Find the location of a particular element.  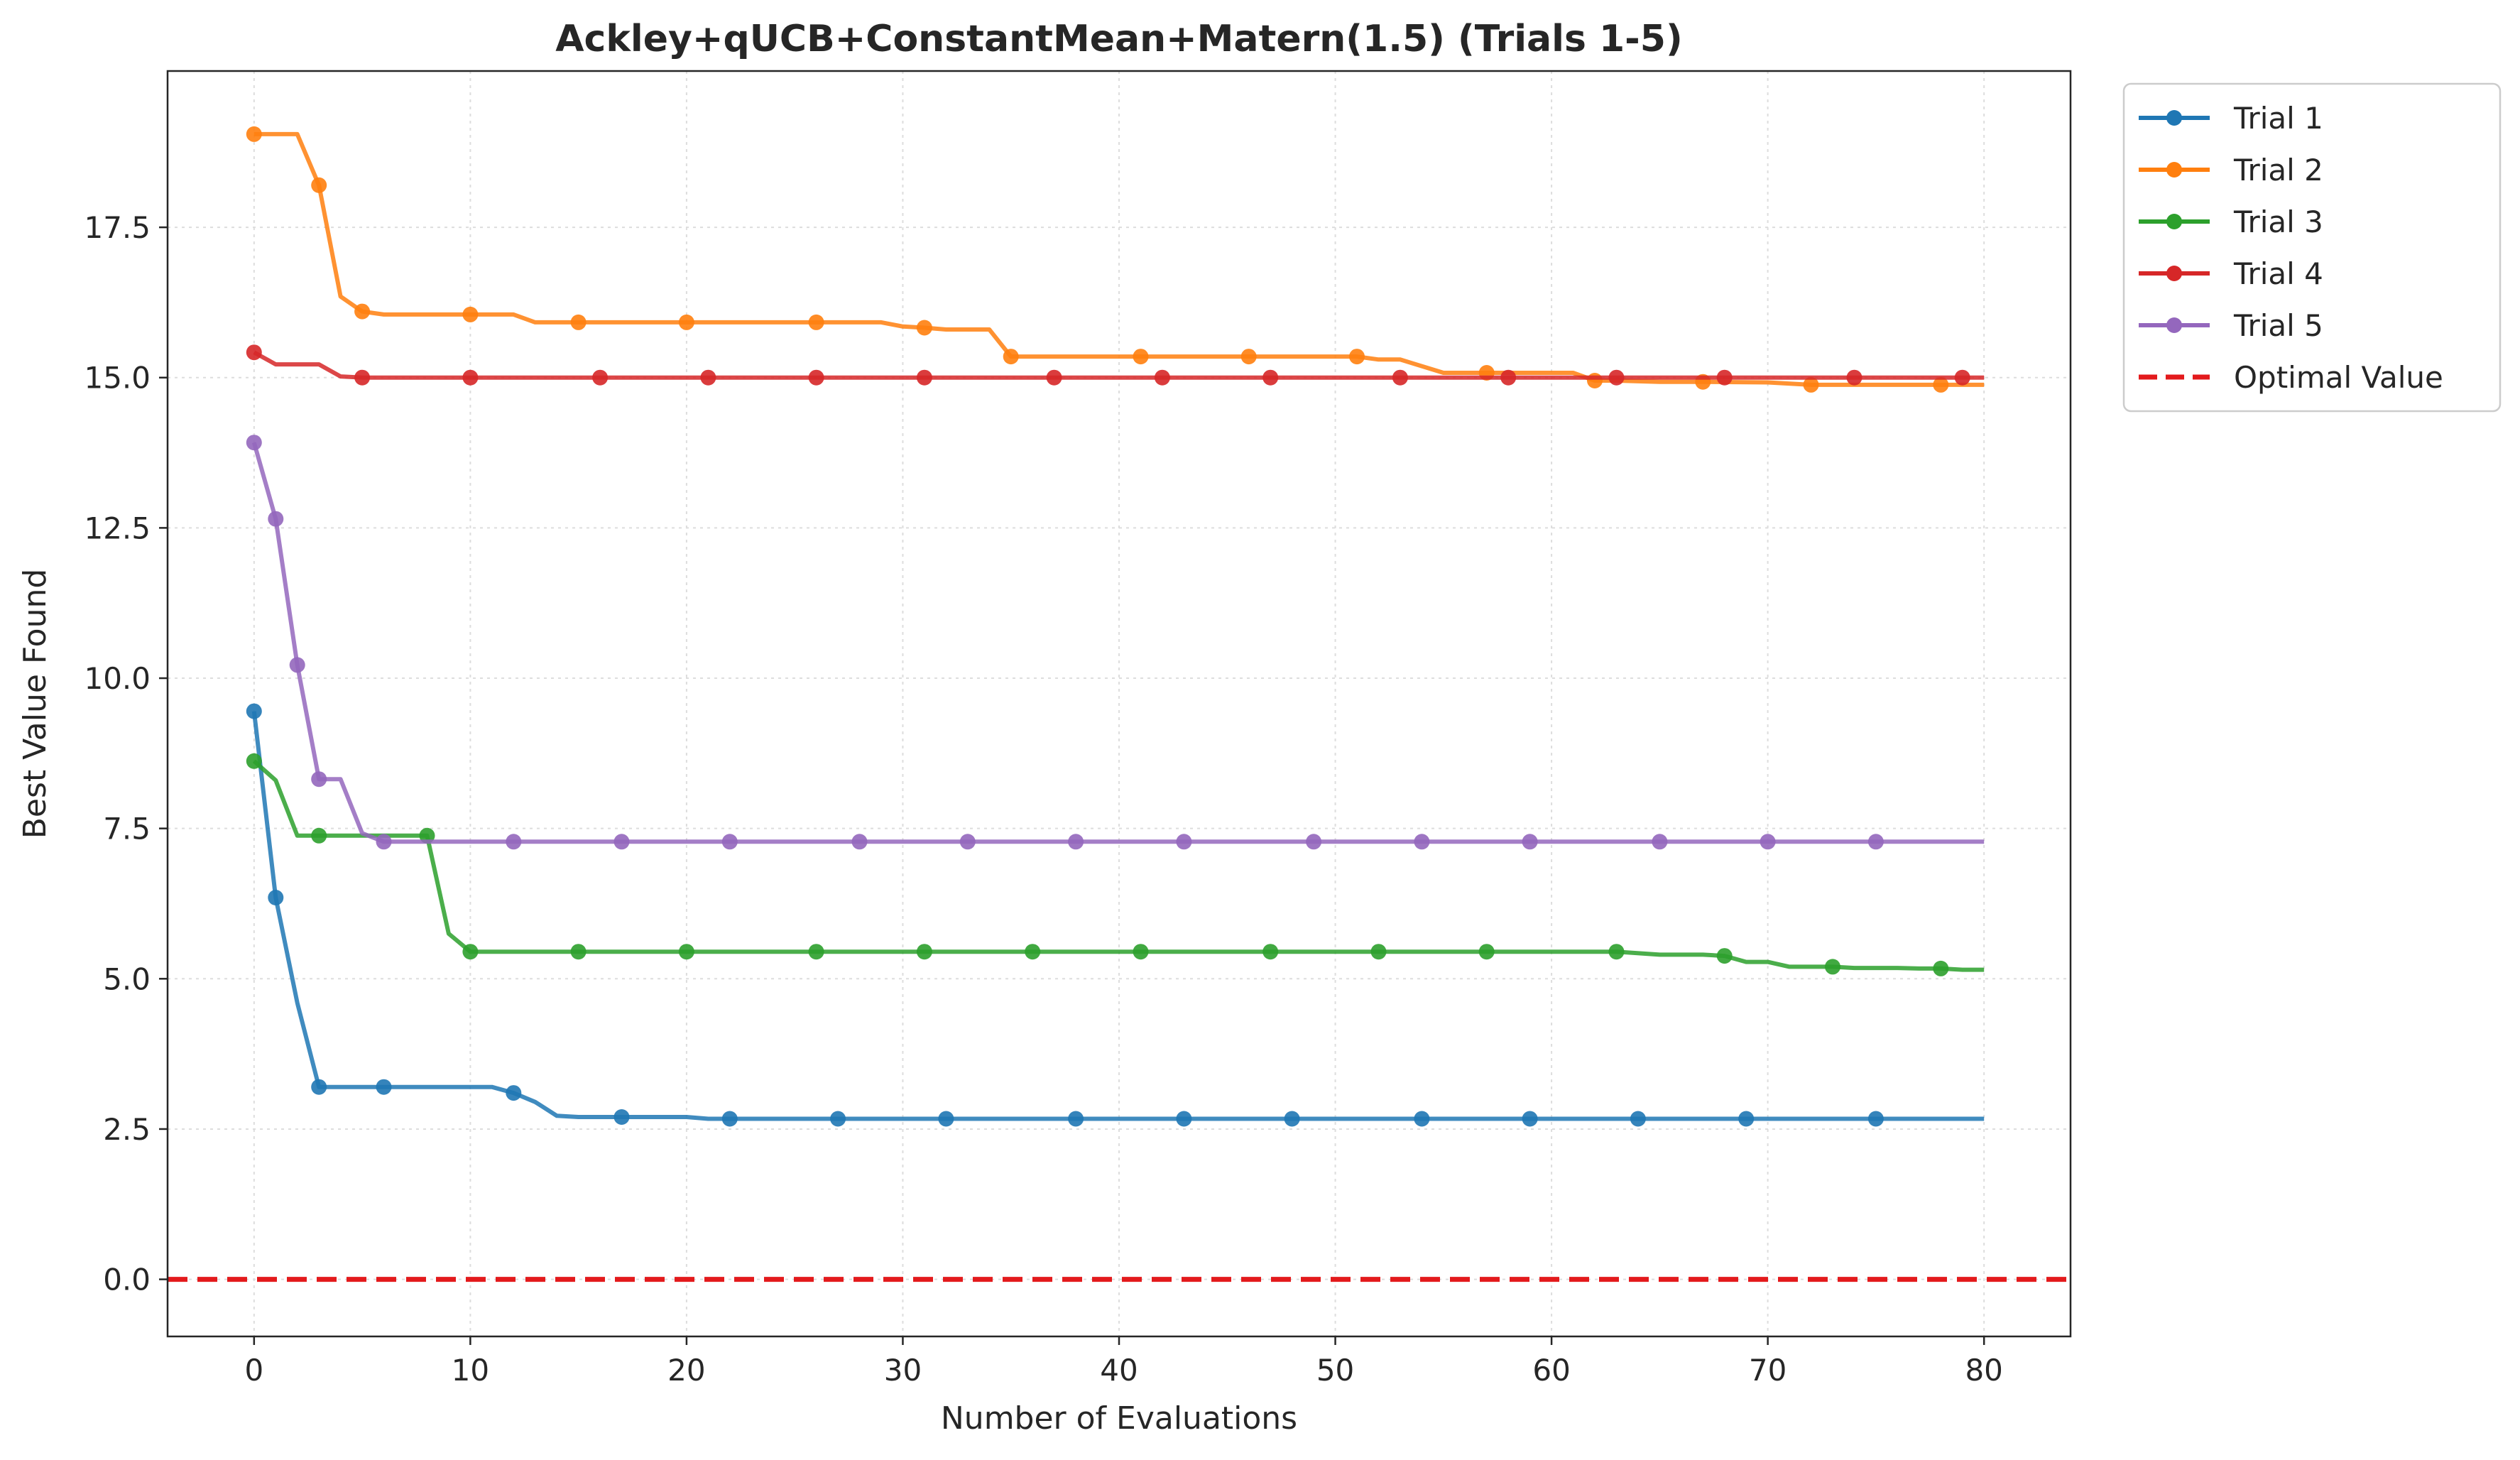

legend-label: Trial 1 is located at coordinates (2278, 118).